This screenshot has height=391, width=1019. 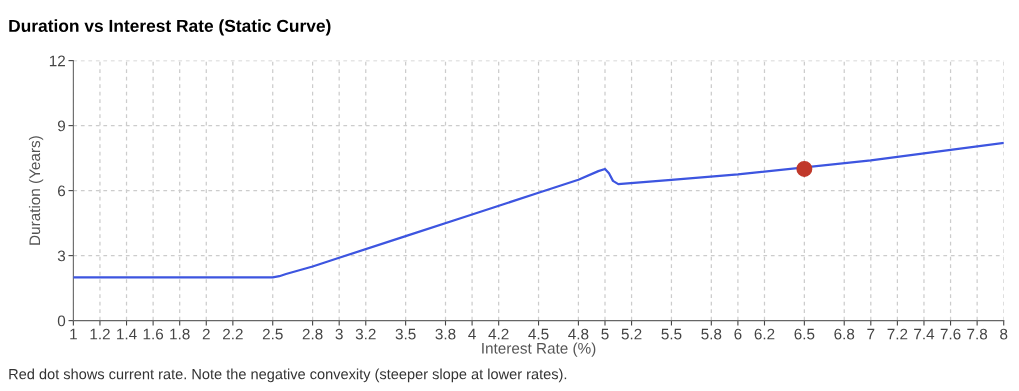 What do you see at coordinates (272, 334) in the screenshot?
I see `x-tick-label: 2.5` at bounding box center [272, 334].